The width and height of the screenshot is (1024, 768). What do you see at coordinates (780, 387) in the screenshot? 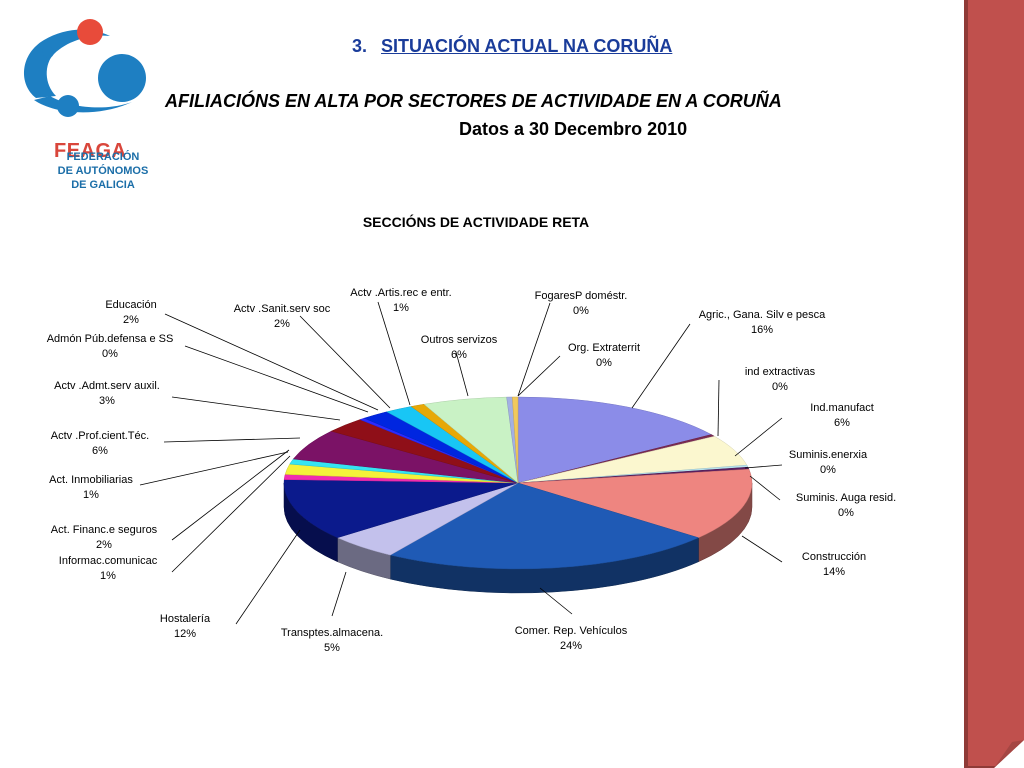
I see `slice-value-label-1: 0%` at bounding box center [780, 387].